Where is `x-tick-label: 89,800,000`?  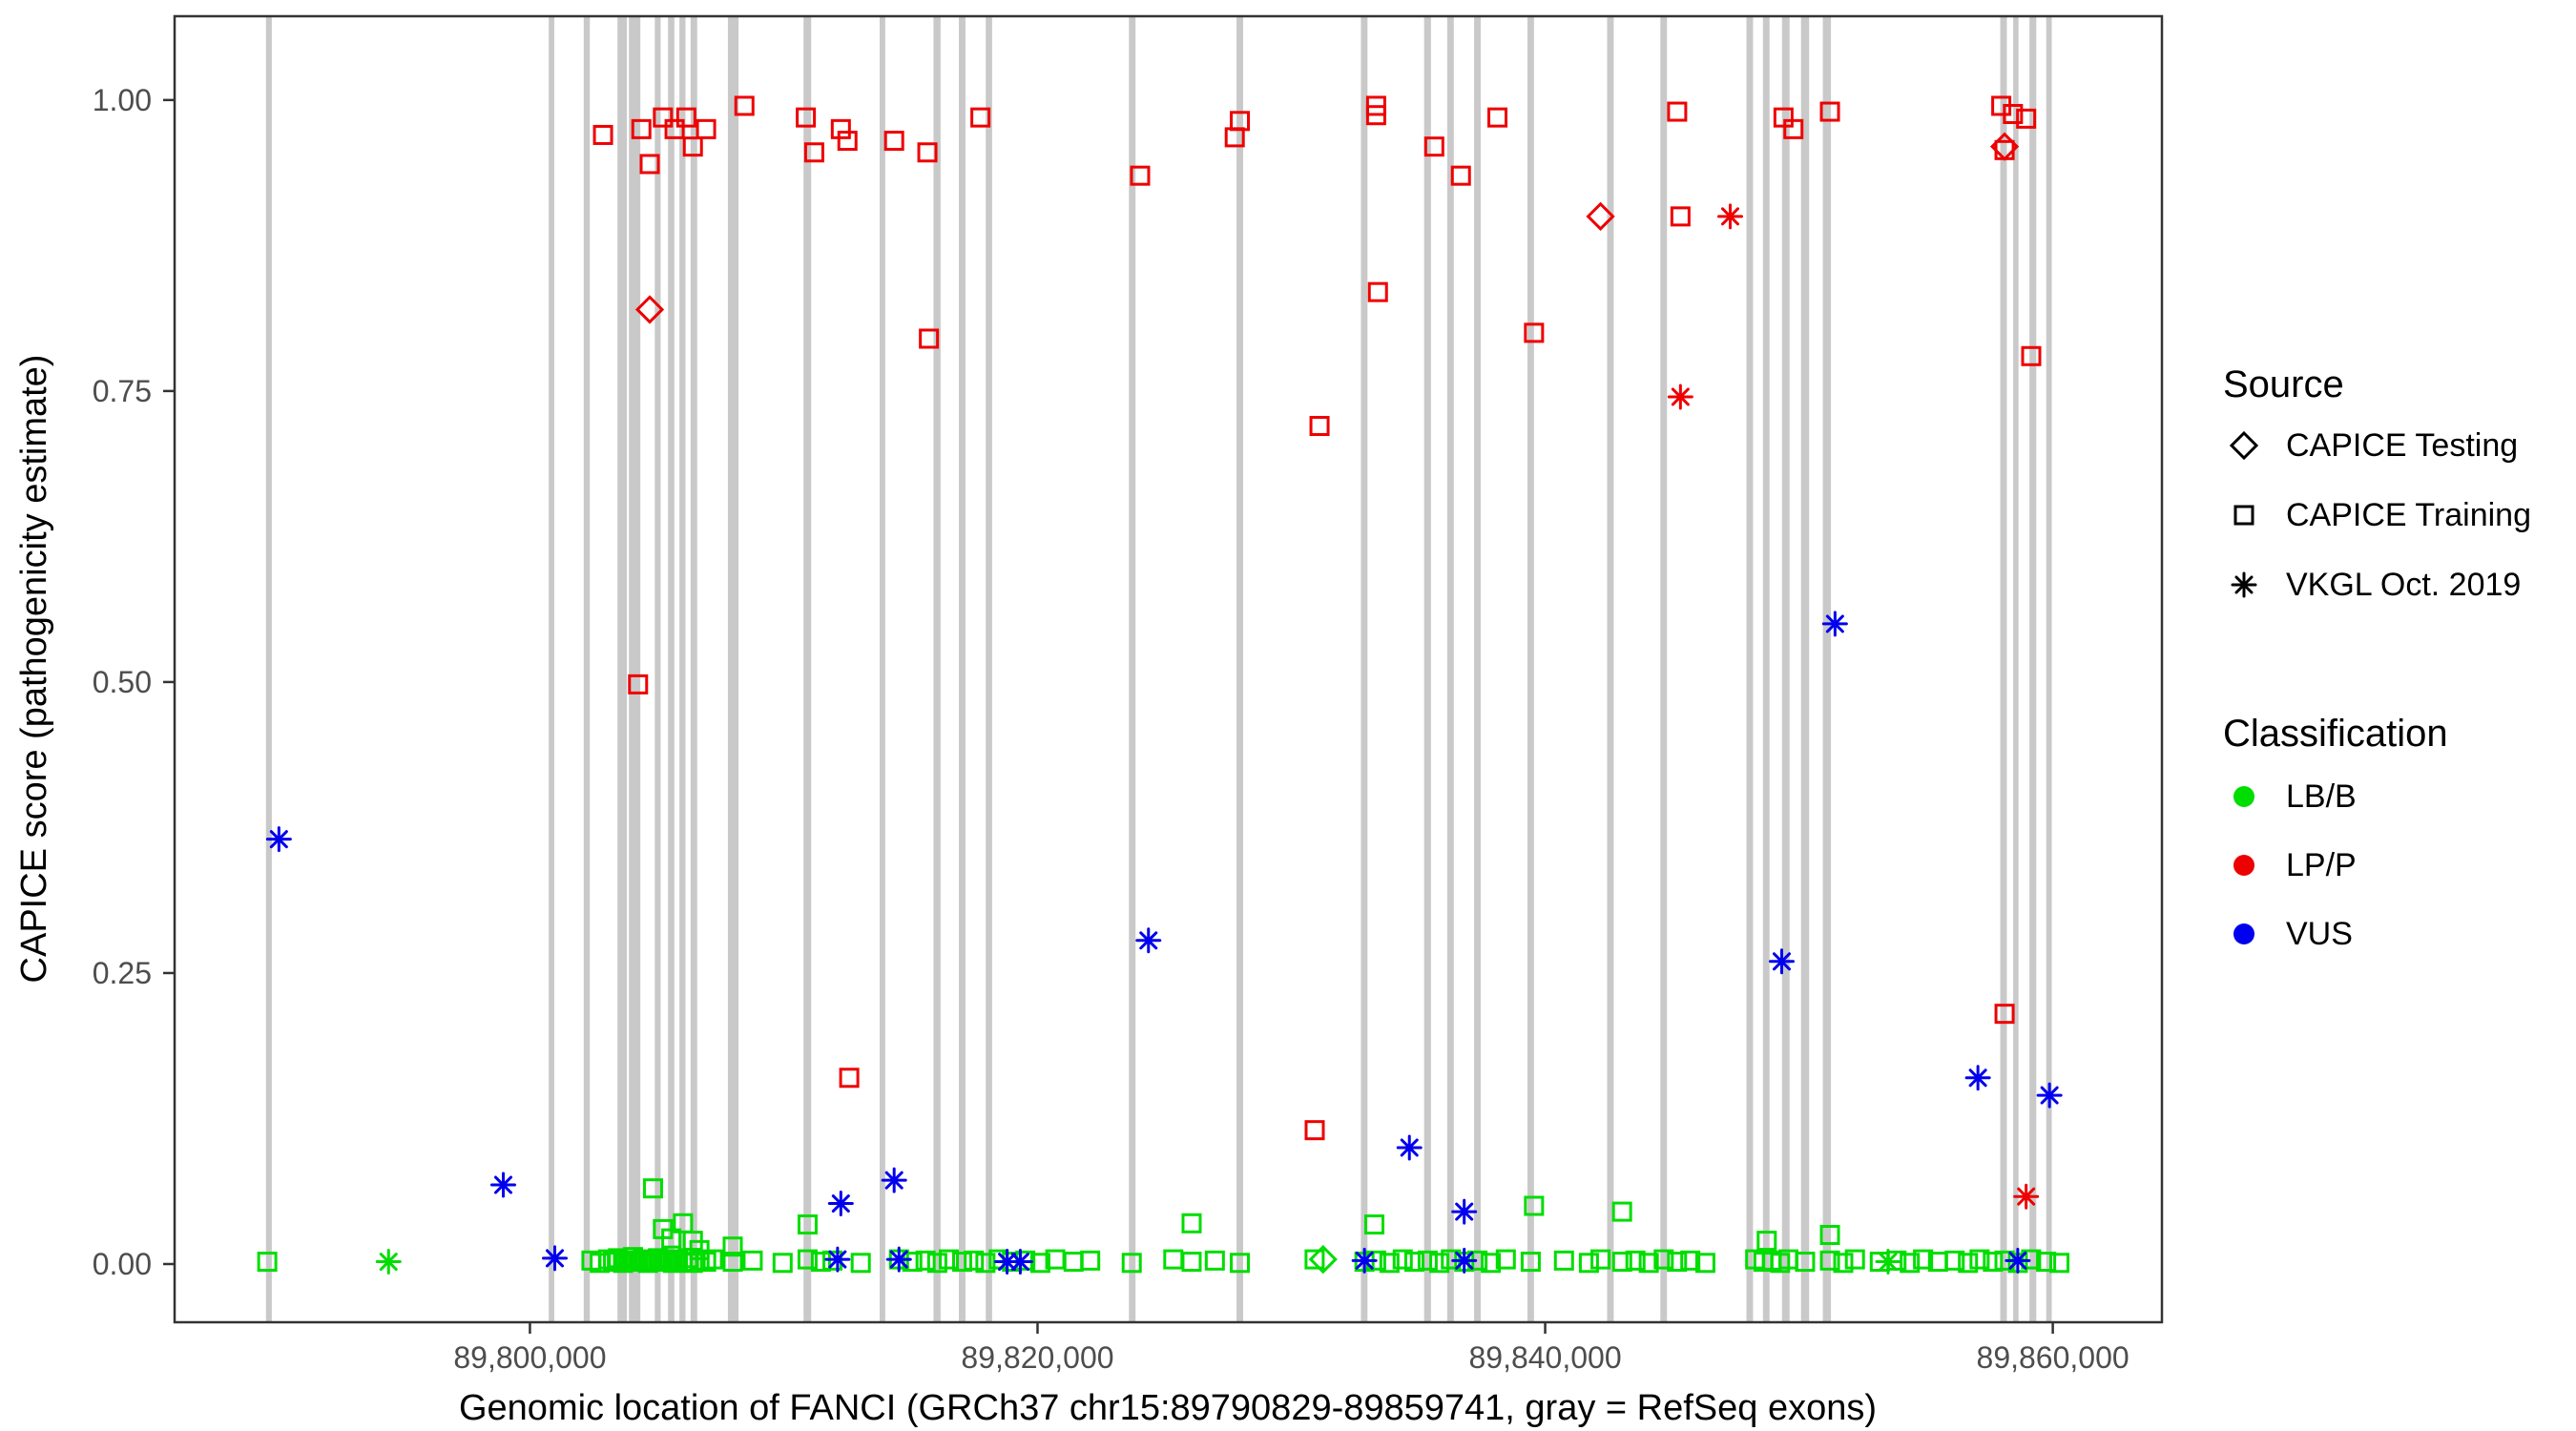 x-tick-label: 89,800,000 is located at coordinates (529, 1357).